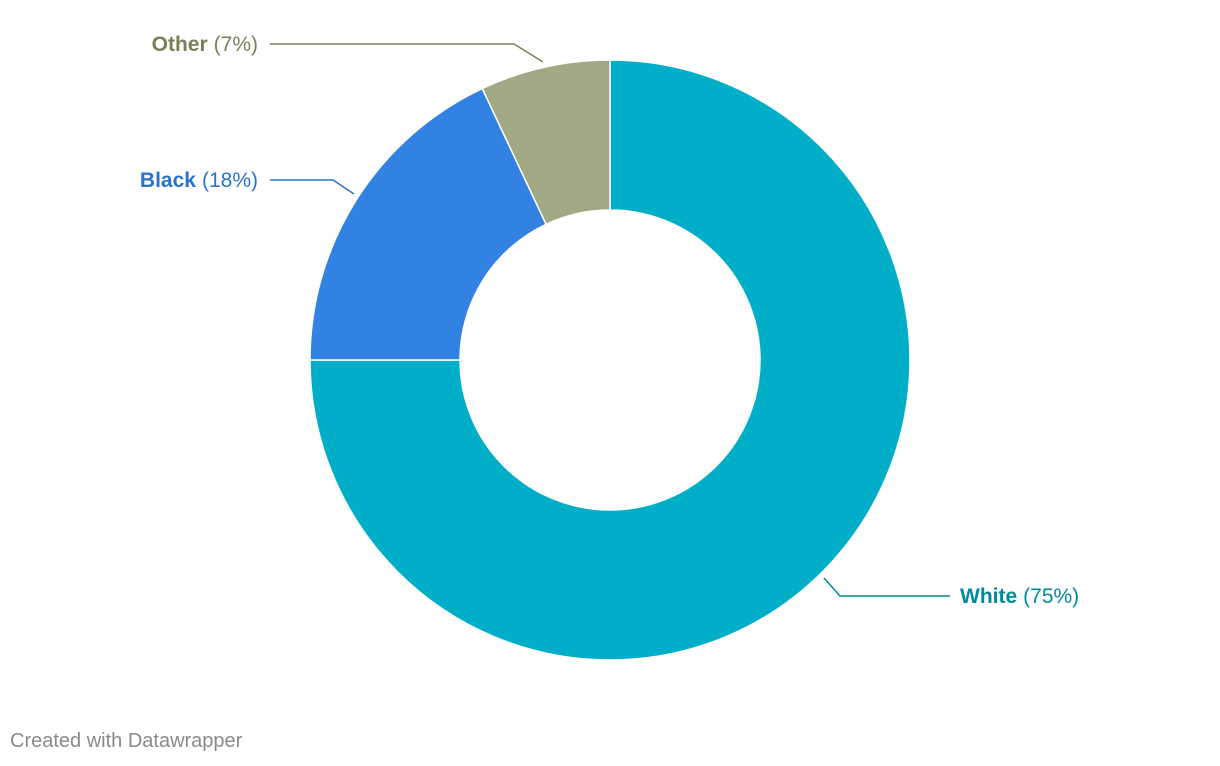 The height and width of the screenshot is (766, 1220). What do you see at coordinates (407, 53) in the screenshot?
I see `leader-line-other` at bounding box center [407, 53].